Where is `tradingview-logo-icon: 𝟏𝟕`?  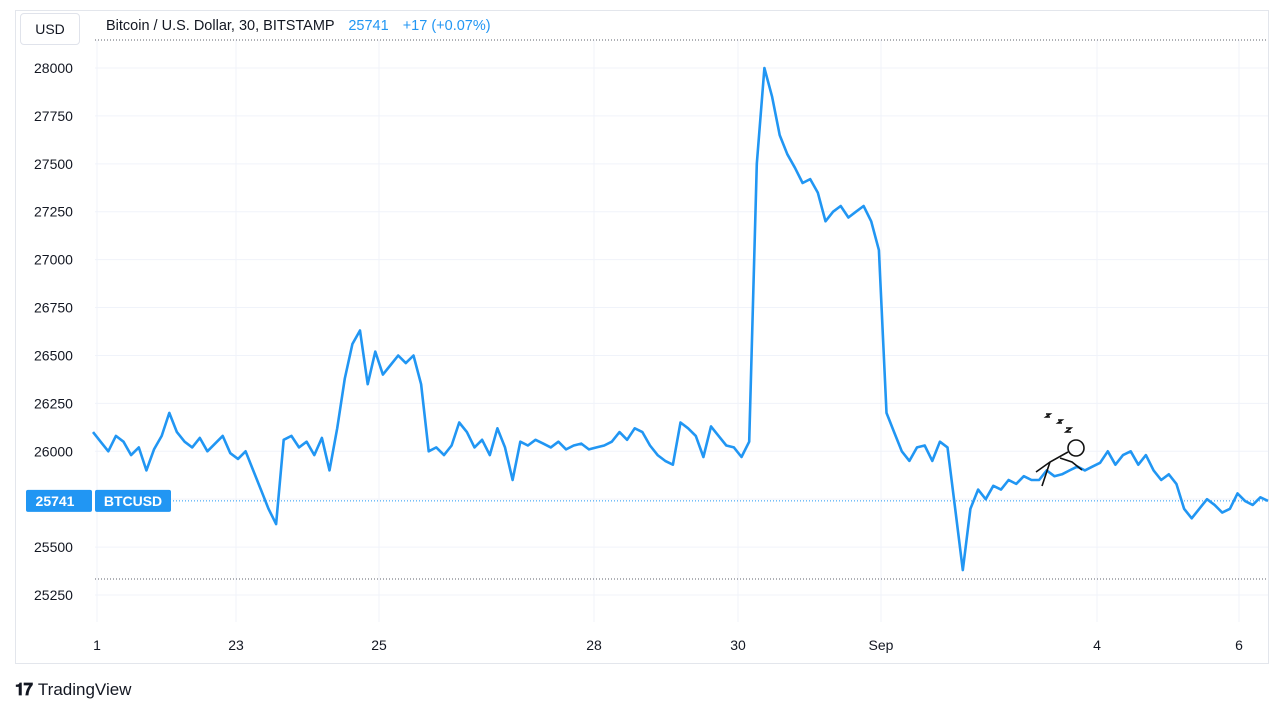
tradingview-logo-icon: 𝟏𝟕 is located at coordinates (24, 689).